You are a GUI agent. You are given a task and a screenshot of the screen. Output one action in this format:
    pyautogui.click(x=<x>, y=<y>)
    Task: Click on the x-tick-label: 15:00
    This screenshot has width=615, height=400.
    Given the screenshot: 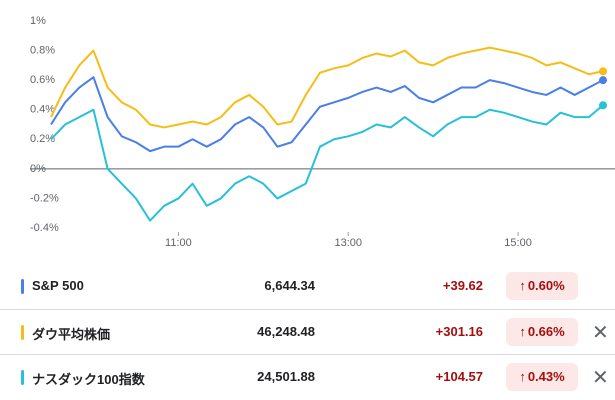 What is the action you would take?
    pyautogui.click(x=518, y=243)
    